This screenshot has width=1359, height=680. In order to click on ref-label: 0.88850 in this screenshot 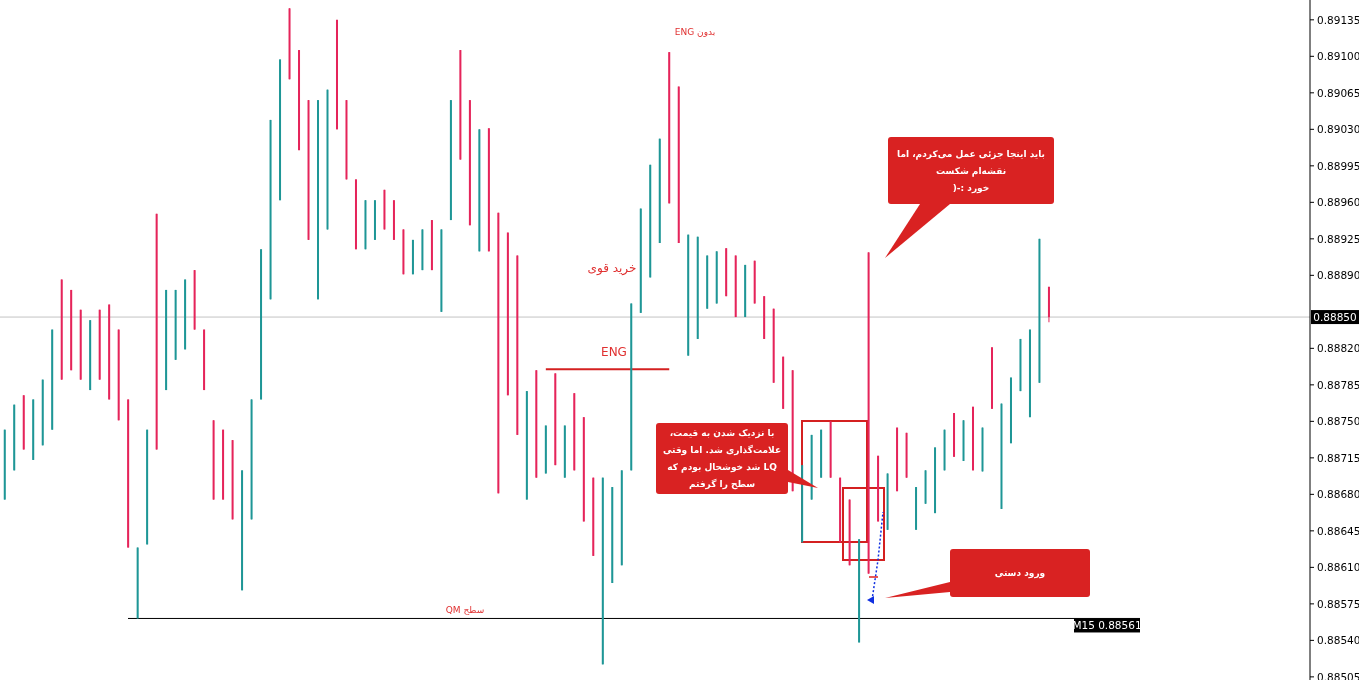, I will do `click(1335, 317)`.